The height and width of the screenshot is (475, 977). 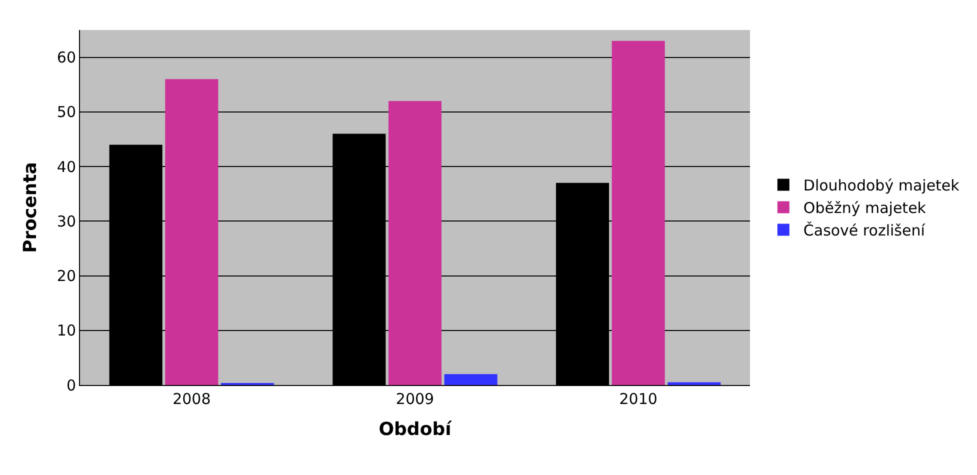 I want to click on y-tick-label: 60, so click(x=66, y=57).